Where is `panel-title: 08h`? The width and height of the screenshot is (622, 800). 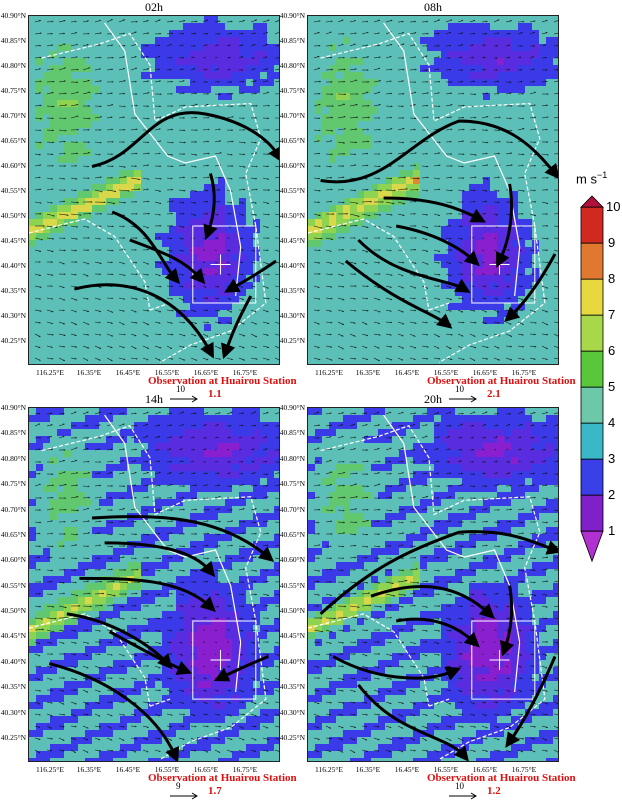
panel-title: 08h is located at coordinates (433, 7).